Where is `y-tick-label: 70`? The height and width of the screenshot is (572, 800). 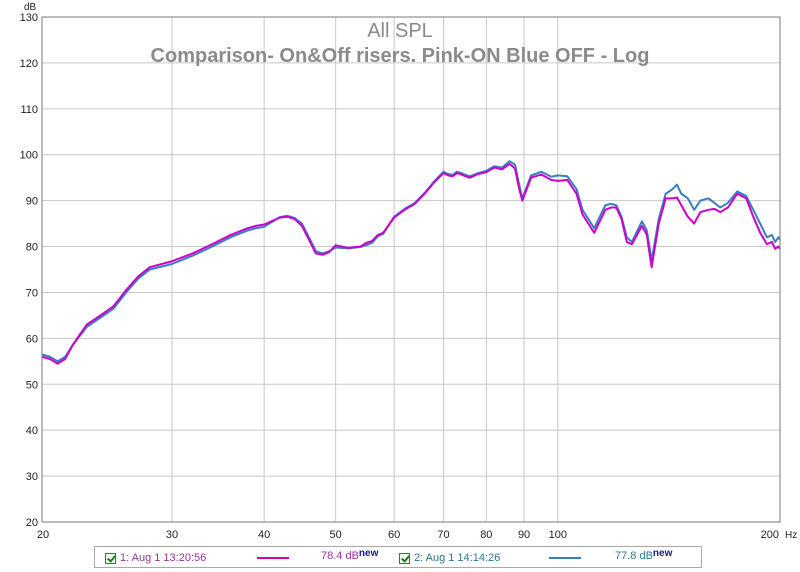 y-tick-label: 70 is located at coordinates (32, 293).